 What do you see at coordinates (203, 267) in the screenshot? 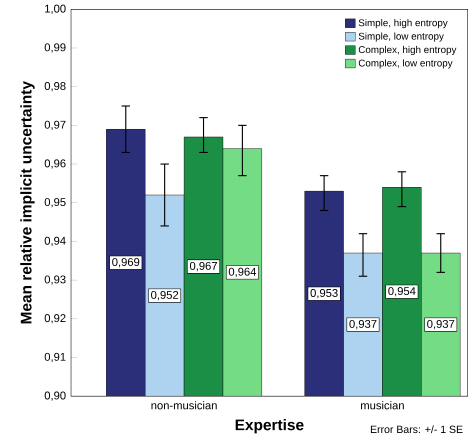
I see `data-label: 0,967` at bounding box center [203, 267].